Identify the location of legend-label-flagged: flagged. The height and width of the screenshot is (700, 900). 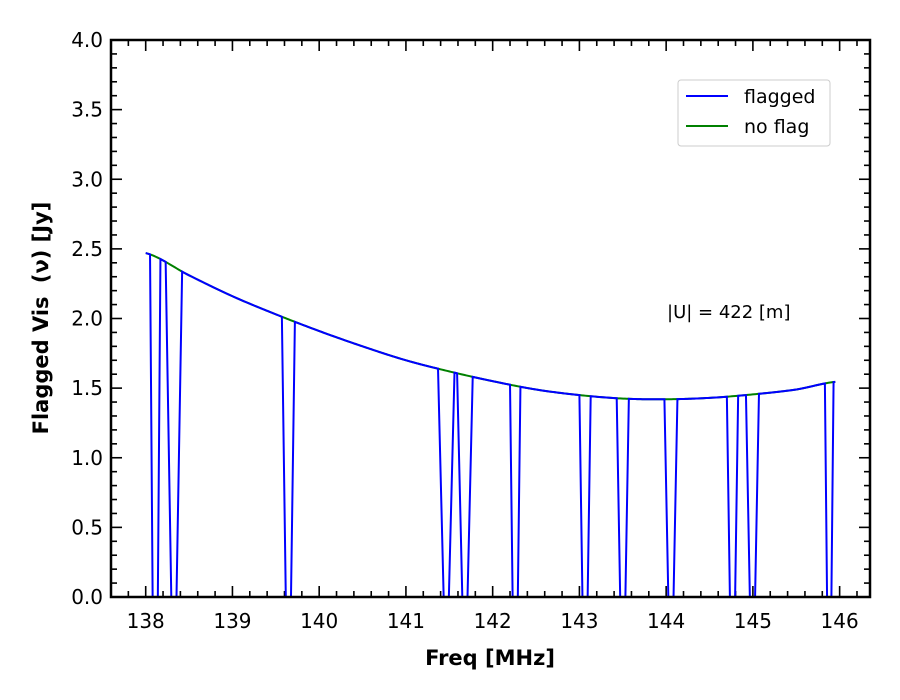
(779, 97).